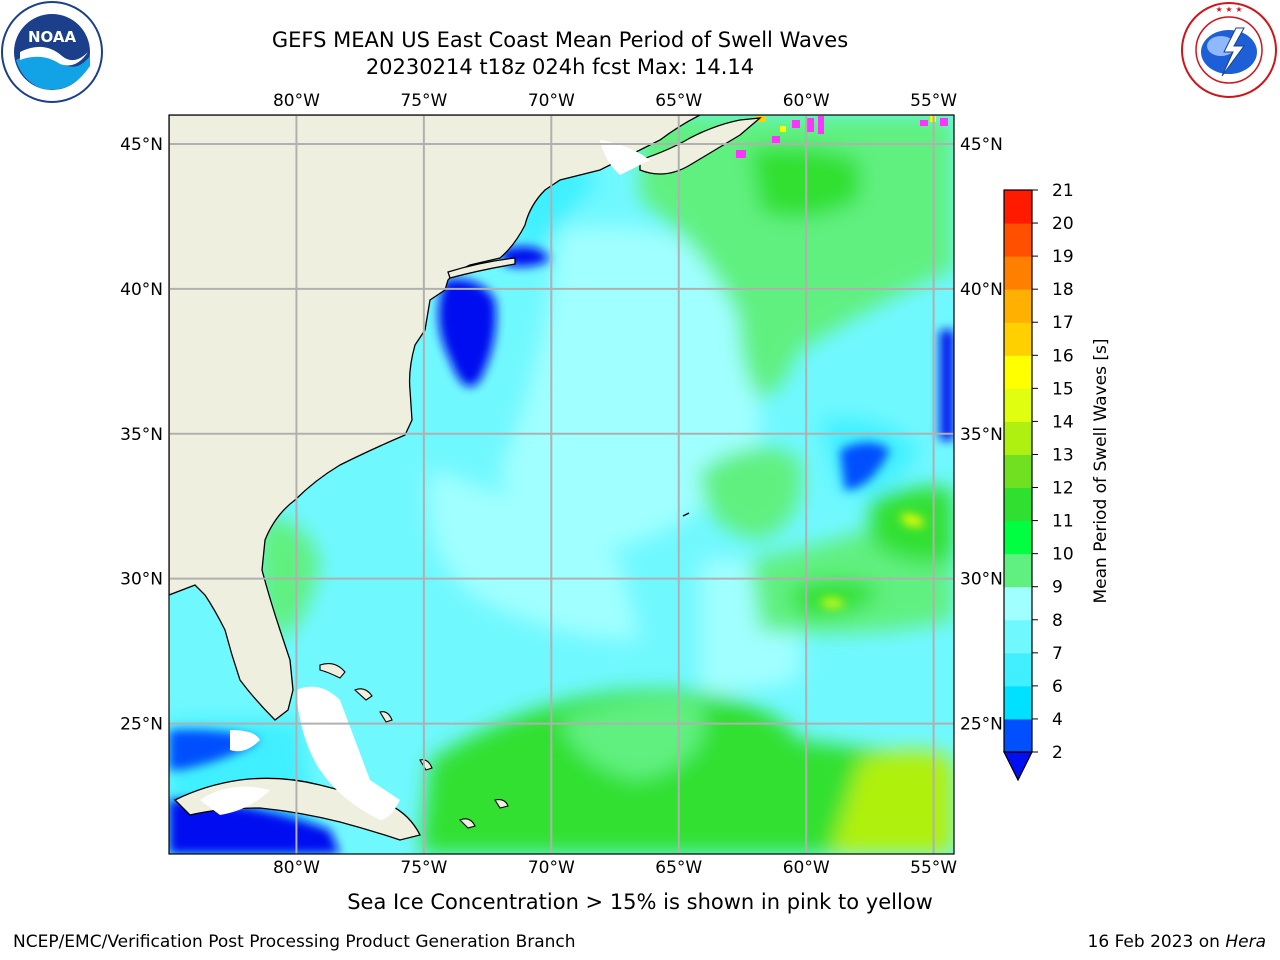 Image resolution: width=1280 pixels, height=960 pixels. I want to click on colorbar-tick-label: 7, so click(1057, 654).